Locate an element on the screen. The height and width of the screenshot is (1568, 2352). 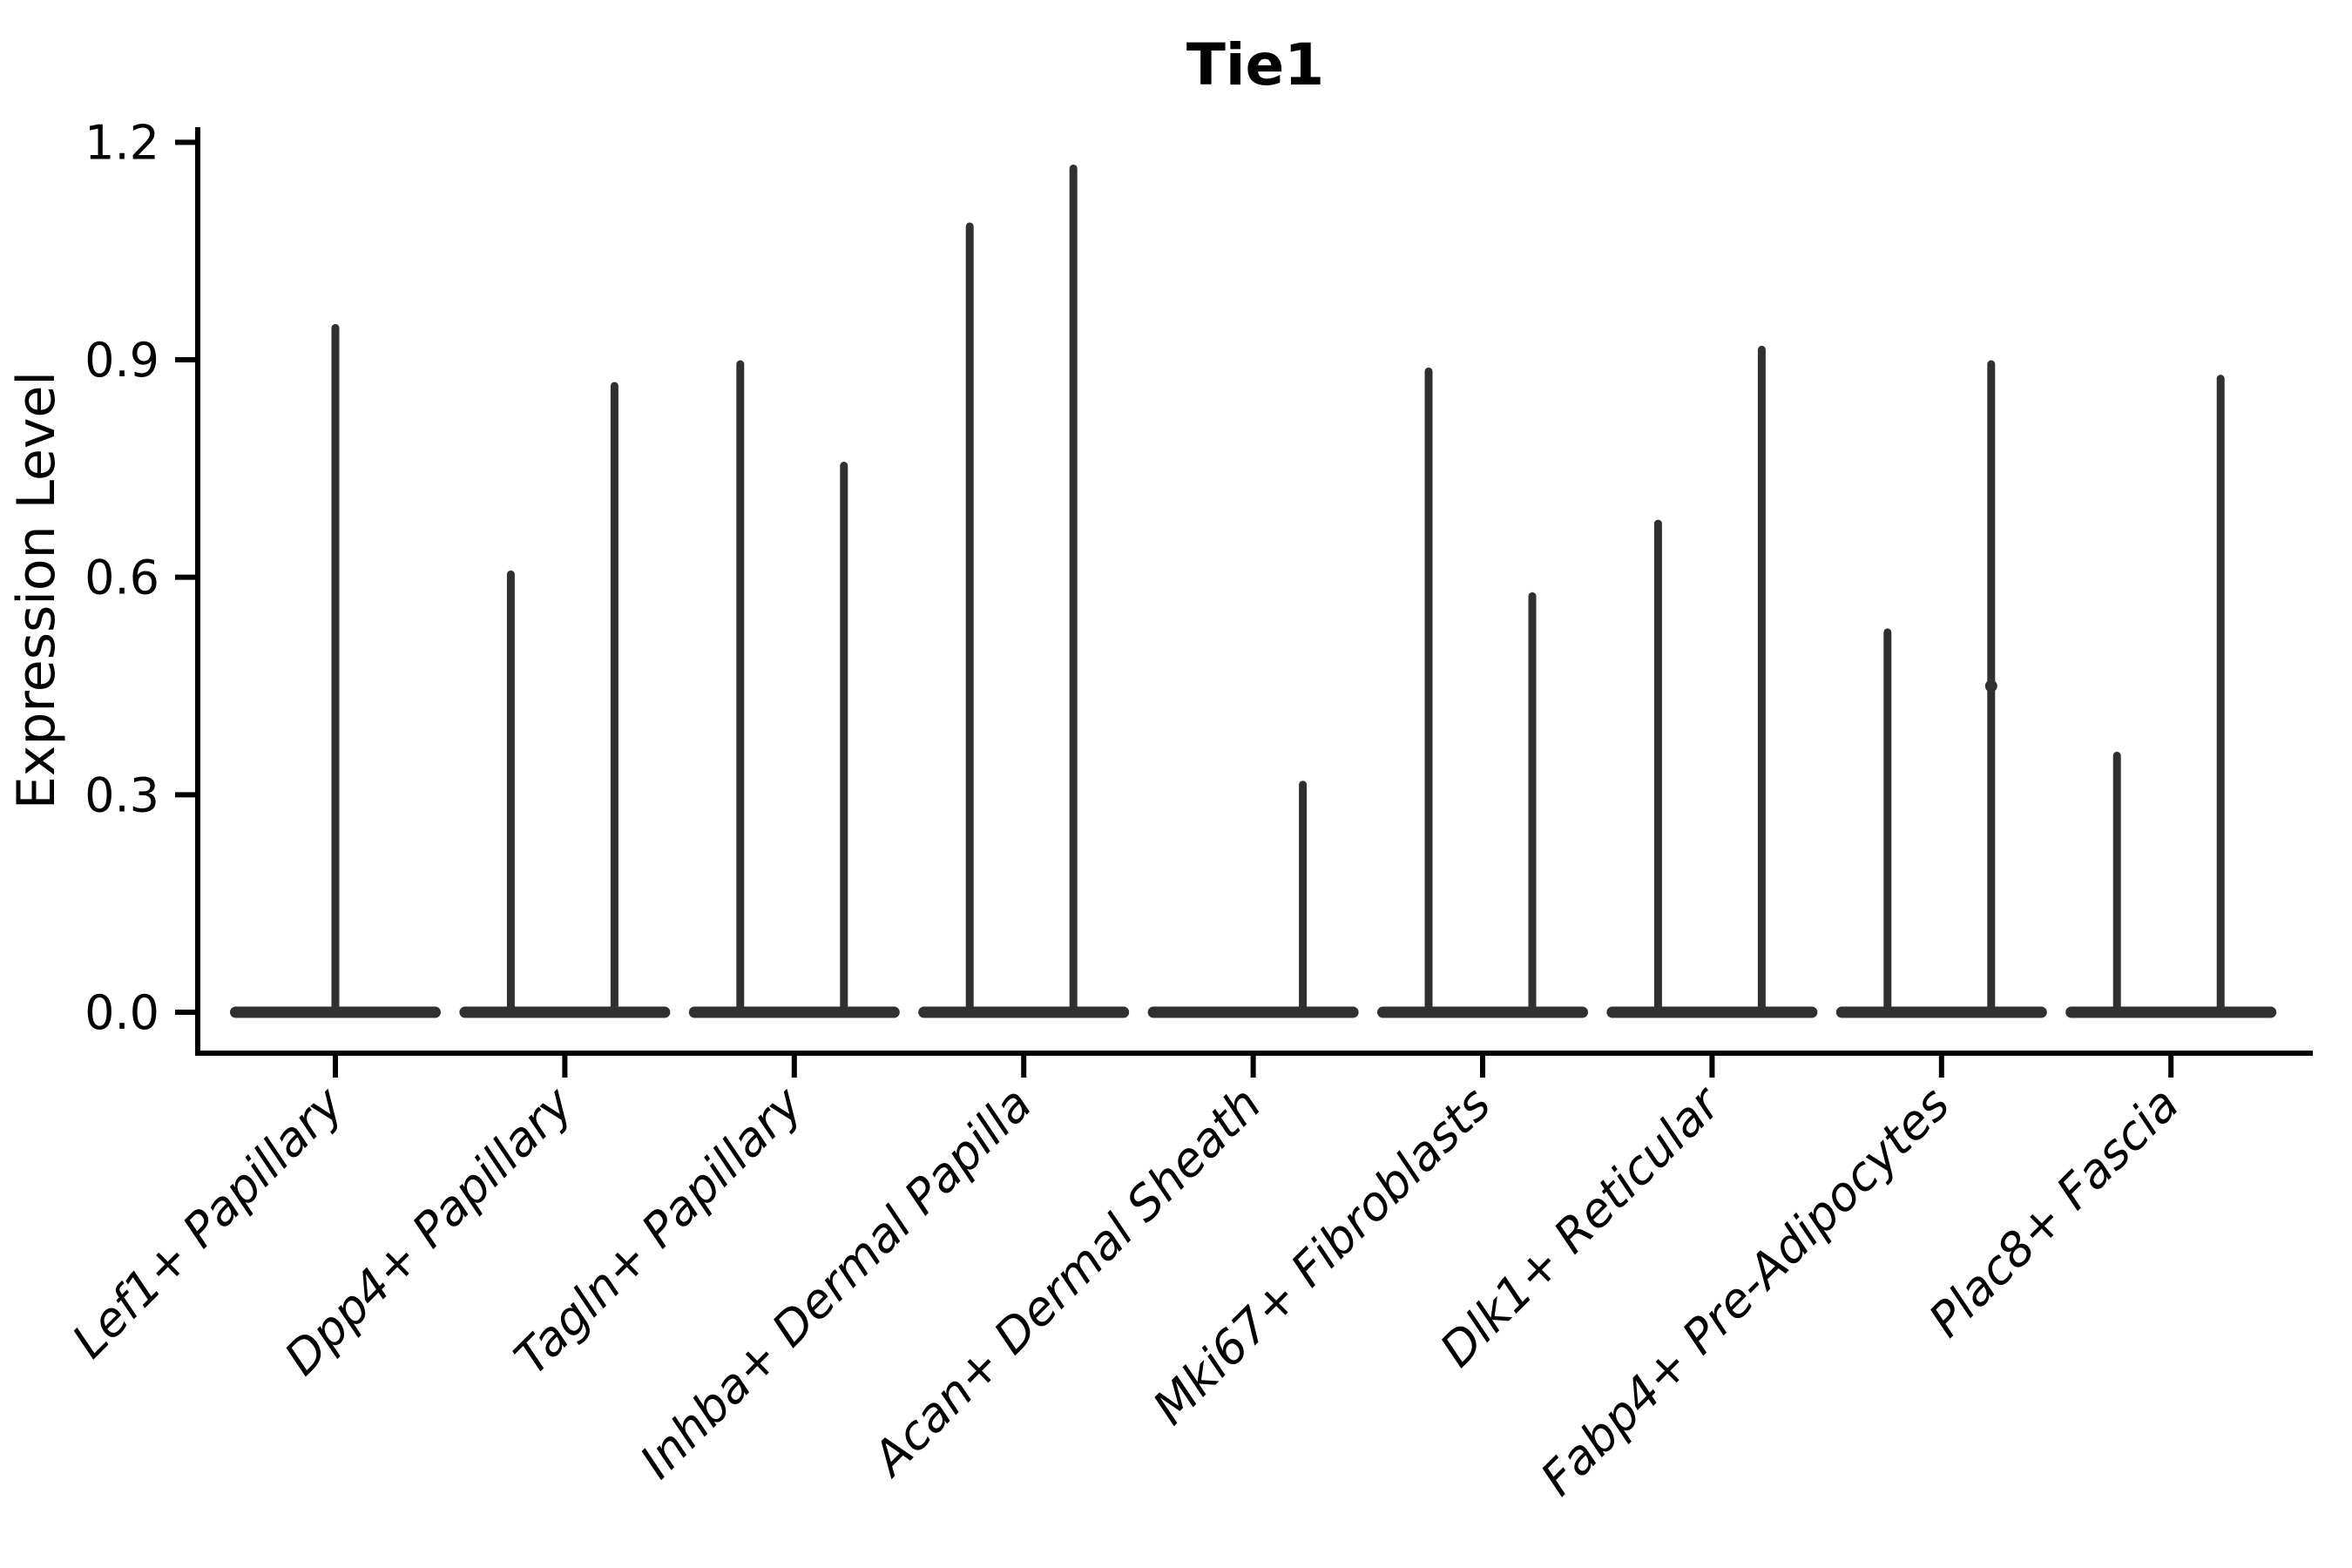
y-tick-label: 0.3 is located at coordinates (121, 795).